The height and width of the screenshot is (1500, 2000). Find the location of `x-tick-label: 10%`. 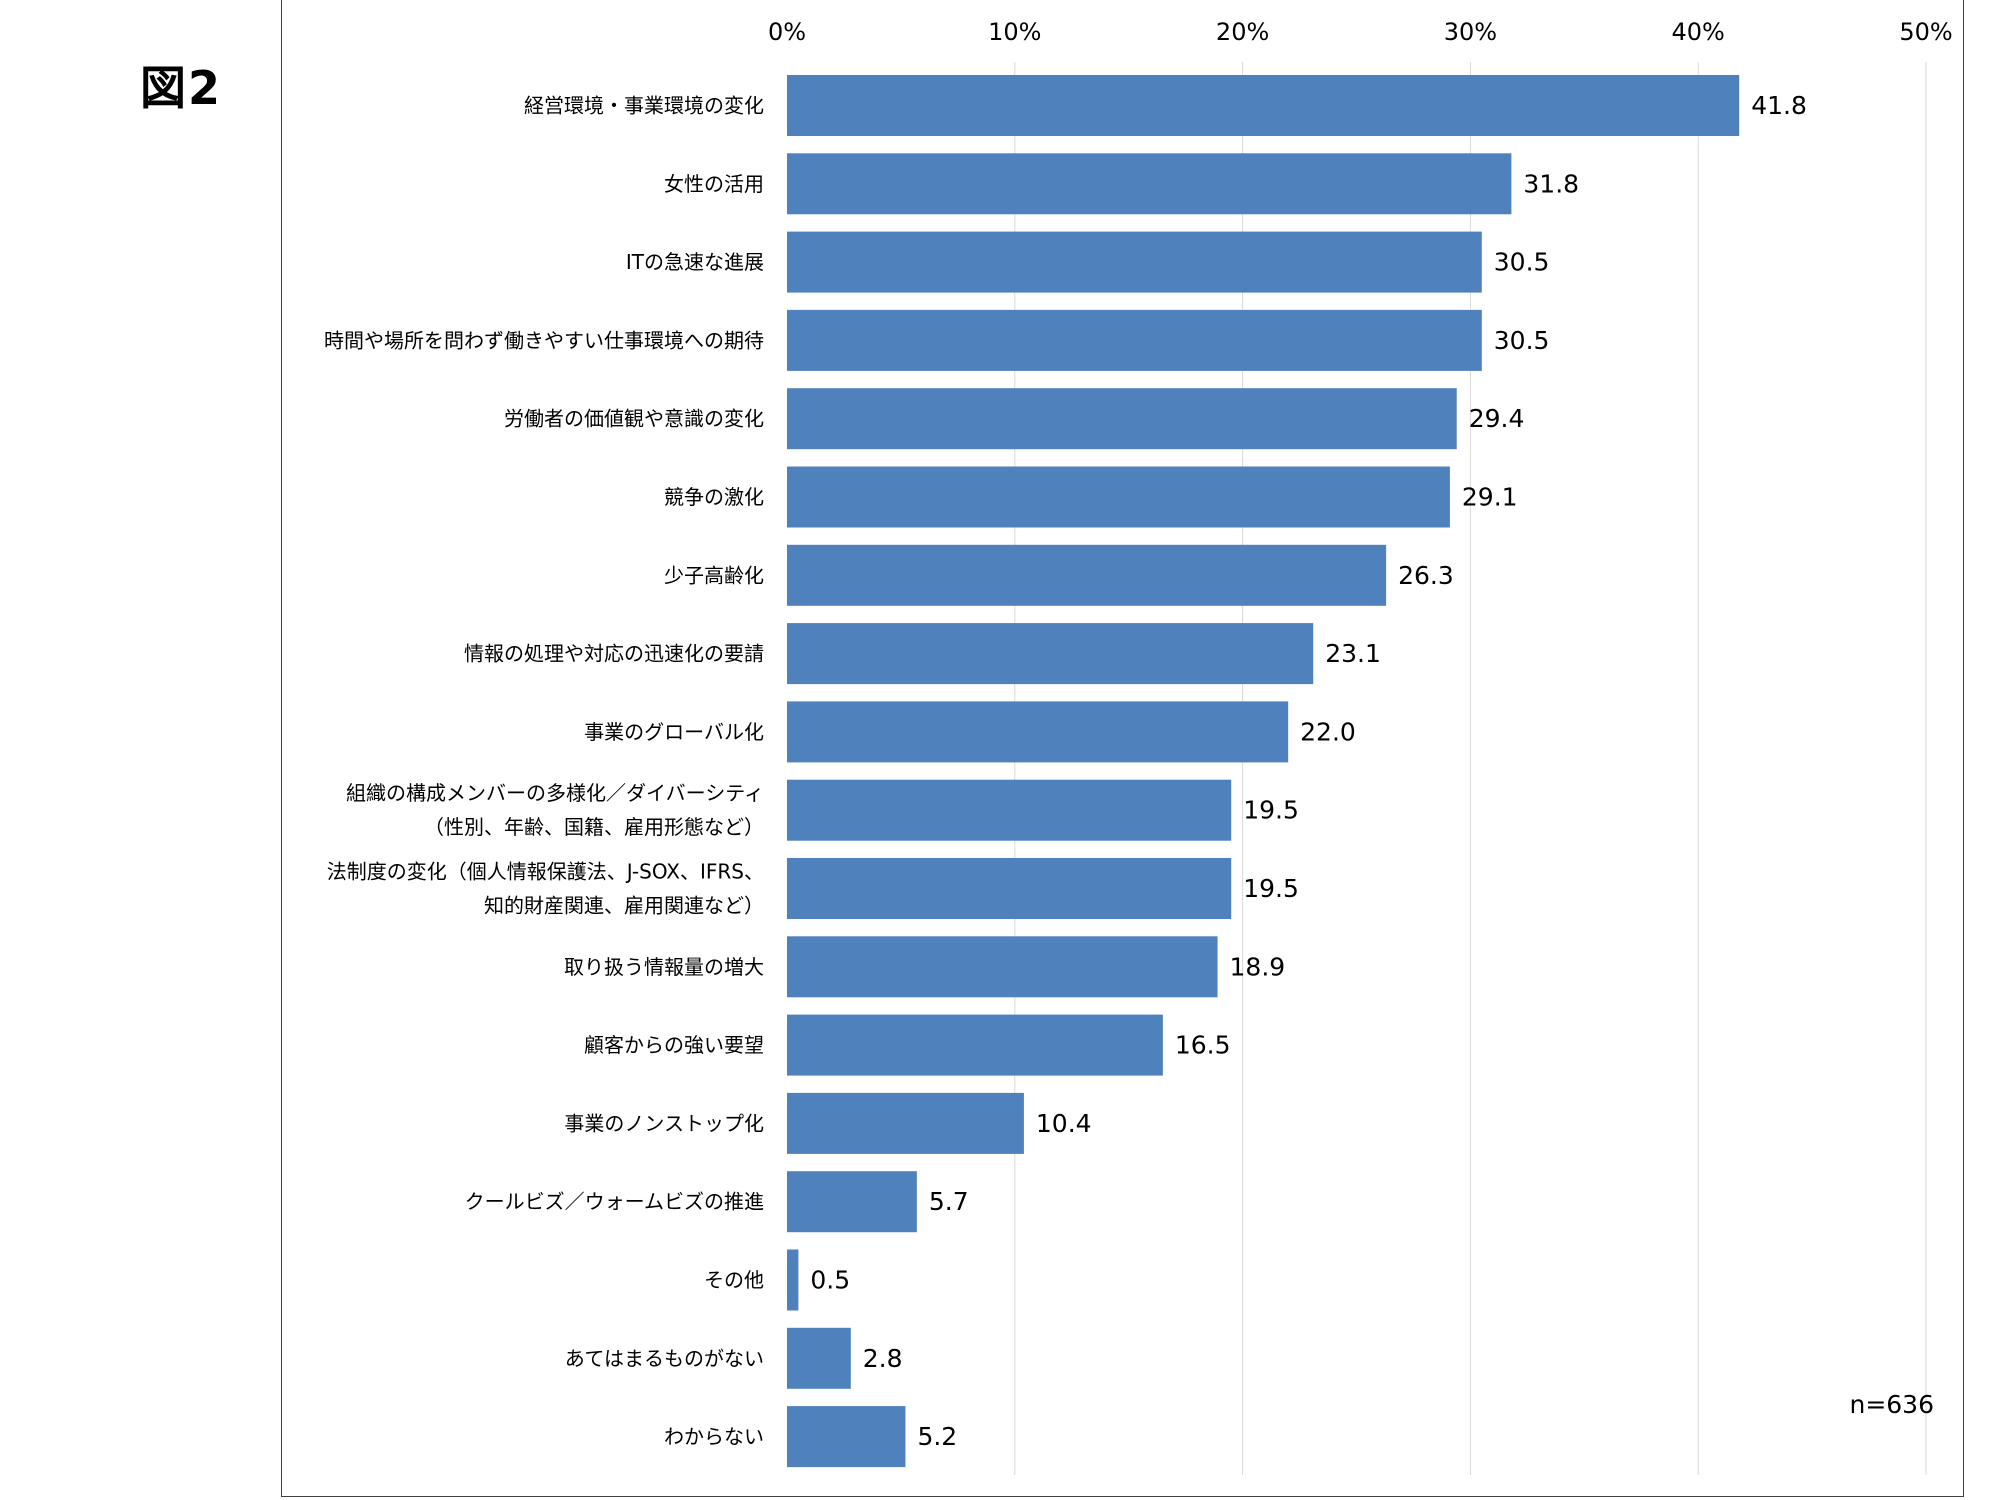

x-tick-label: 10% is located at coordinates (1014, 32).